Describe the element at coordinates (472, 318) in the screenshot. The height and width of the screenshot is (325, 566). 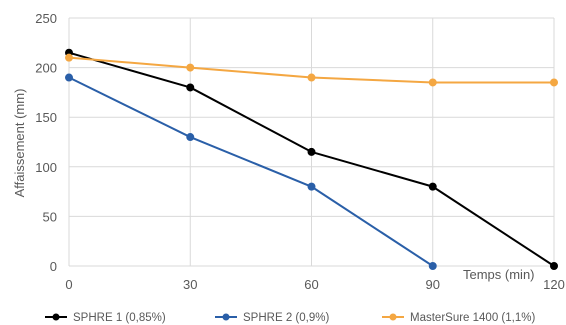
I see `legend-label: MasterSure 1400 (1,1%)` at that location.